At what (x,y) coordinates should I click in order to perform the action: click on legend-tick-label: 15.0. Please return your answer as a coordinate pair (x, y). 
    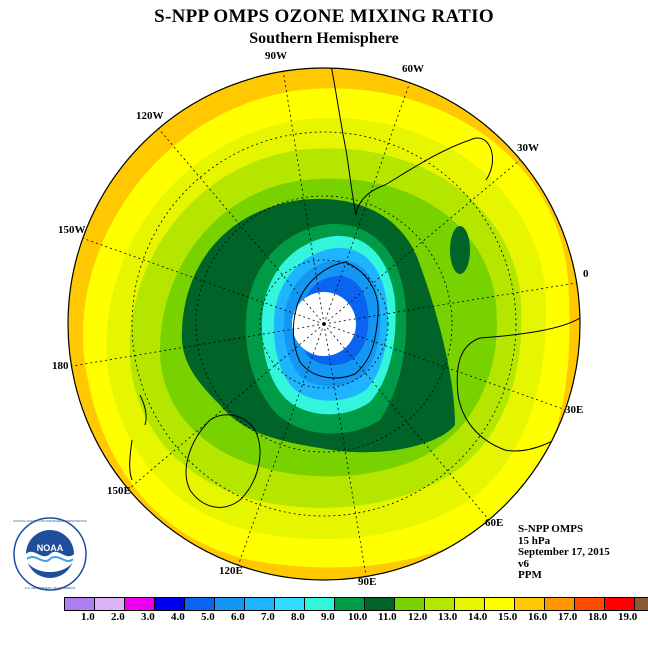
    Looking at the image, I should click on (508, 617).